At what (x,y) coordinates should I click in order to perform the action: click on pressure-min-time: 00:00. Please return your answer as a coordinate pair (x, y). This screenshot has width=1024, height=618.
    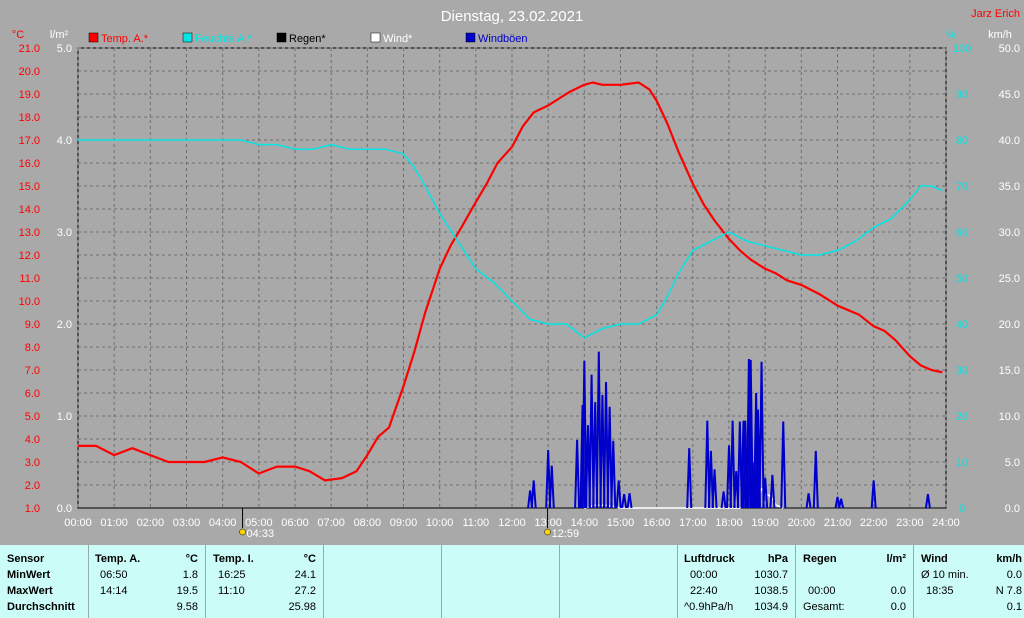
    Looking at the image, I should click on (704, 575).